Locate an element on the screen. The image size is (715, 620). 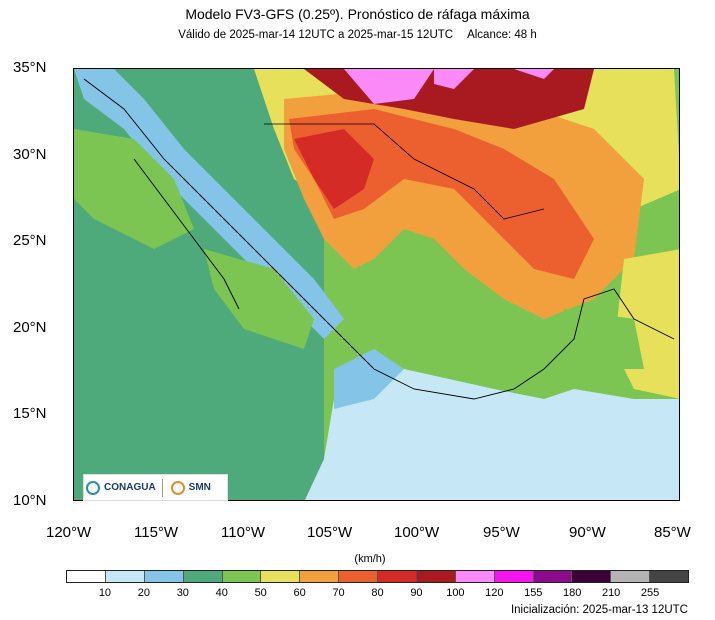
colorbar-unit: (km/h) is located at coordinates (370, 559).